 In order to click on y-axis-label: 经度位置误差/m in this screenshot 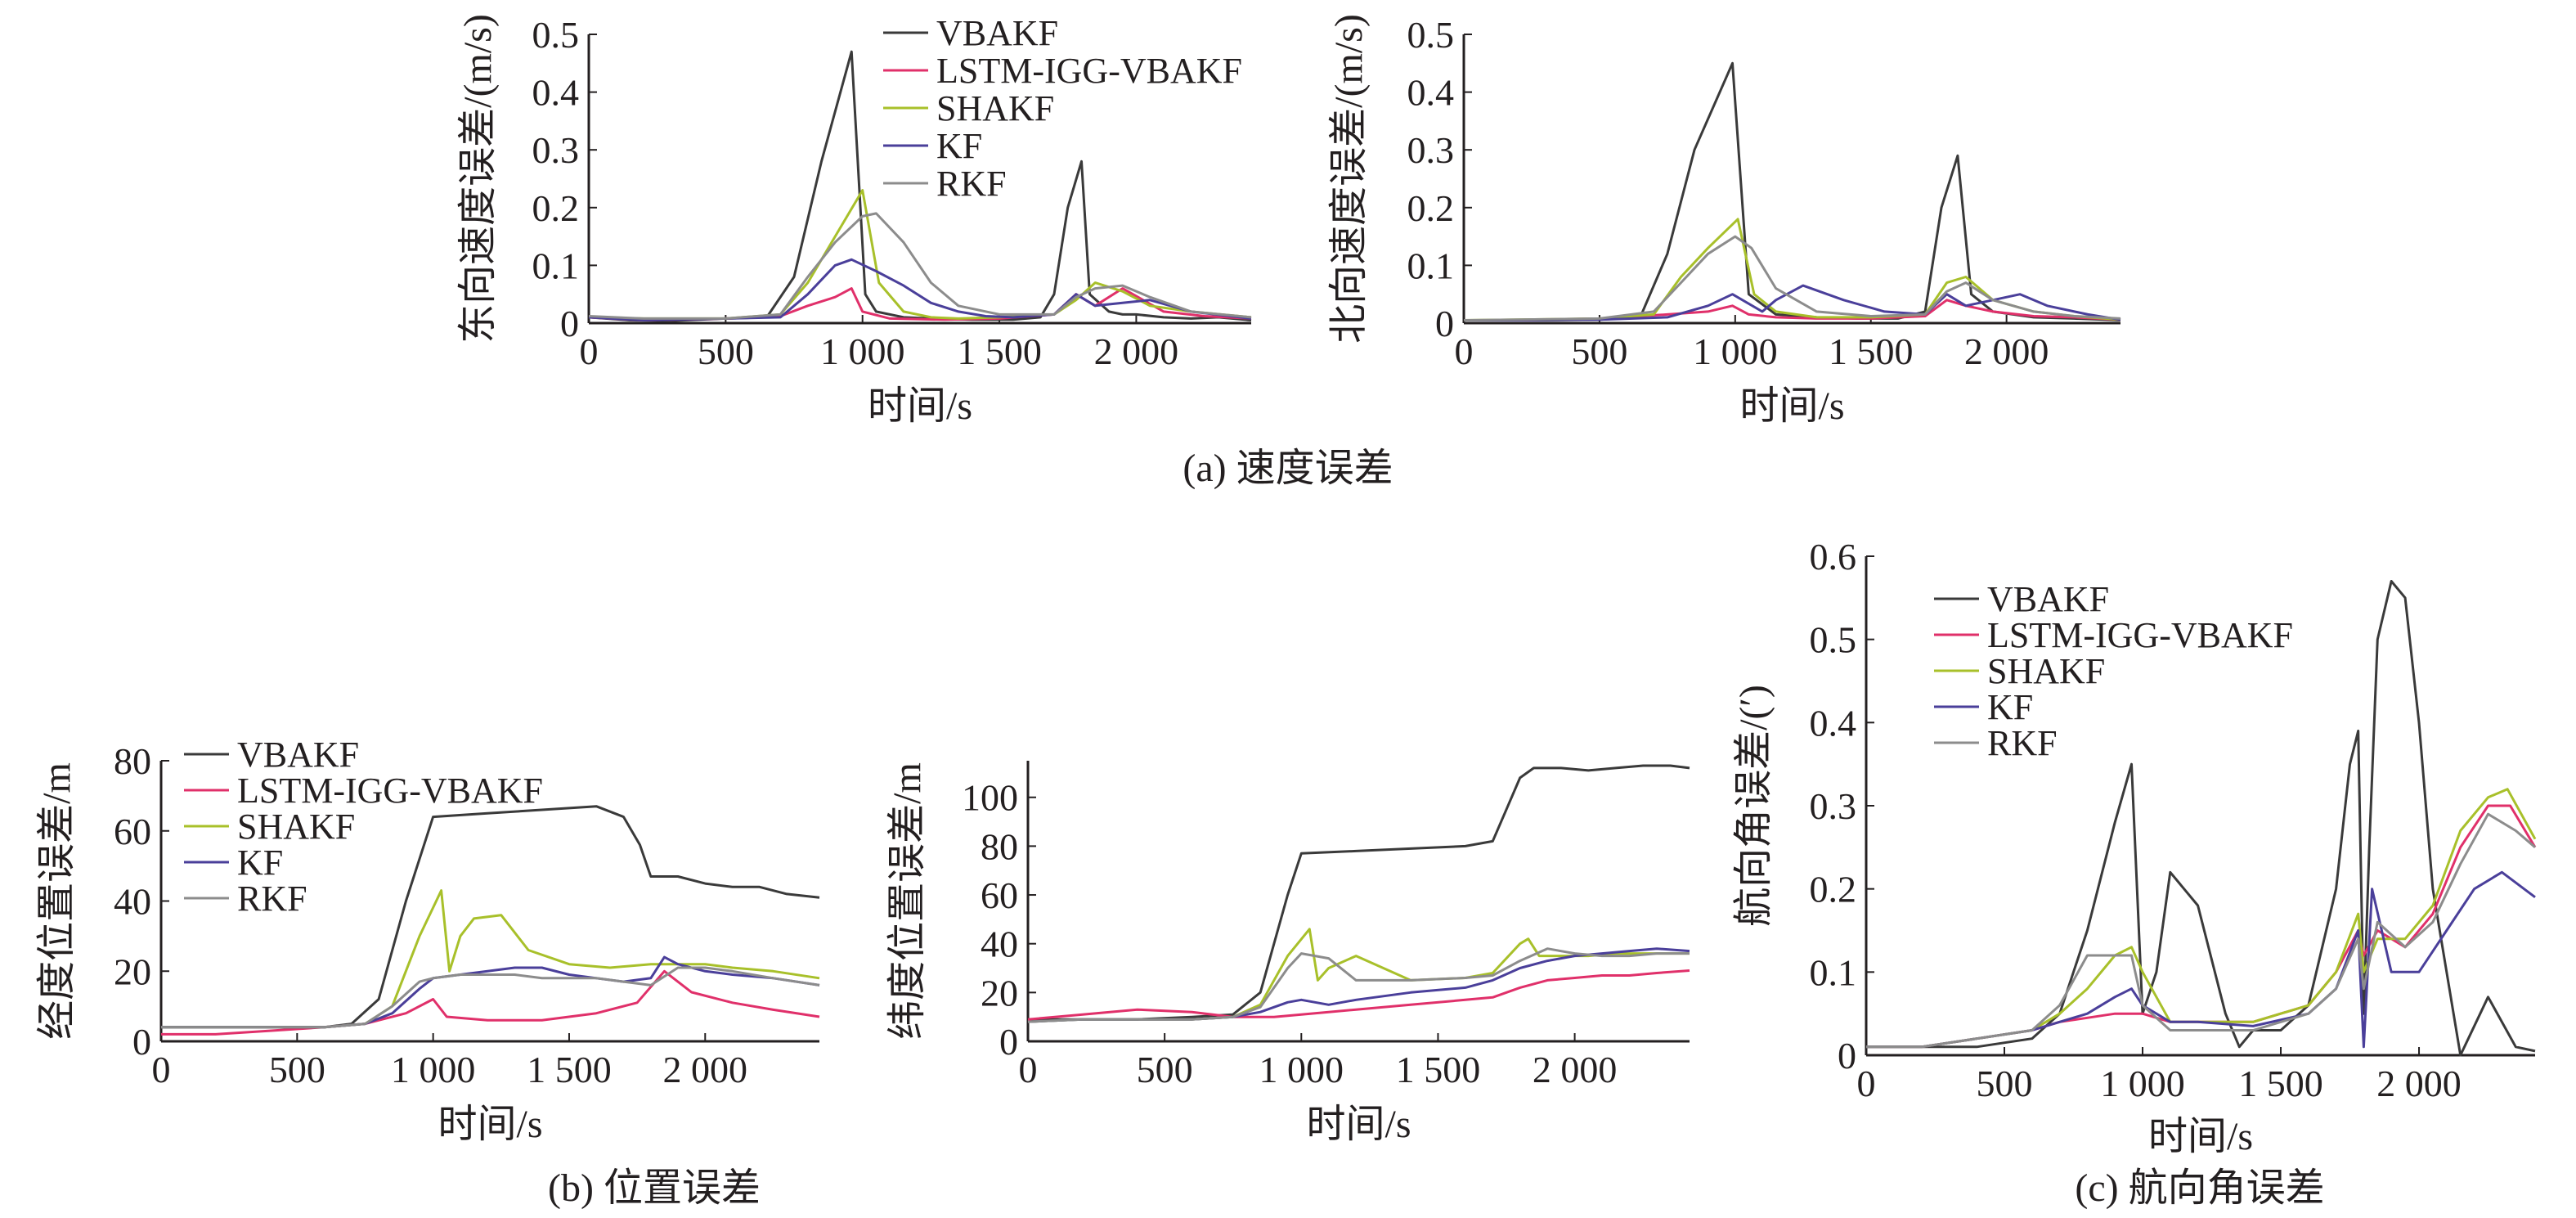, I will do `click(57, 901)`.